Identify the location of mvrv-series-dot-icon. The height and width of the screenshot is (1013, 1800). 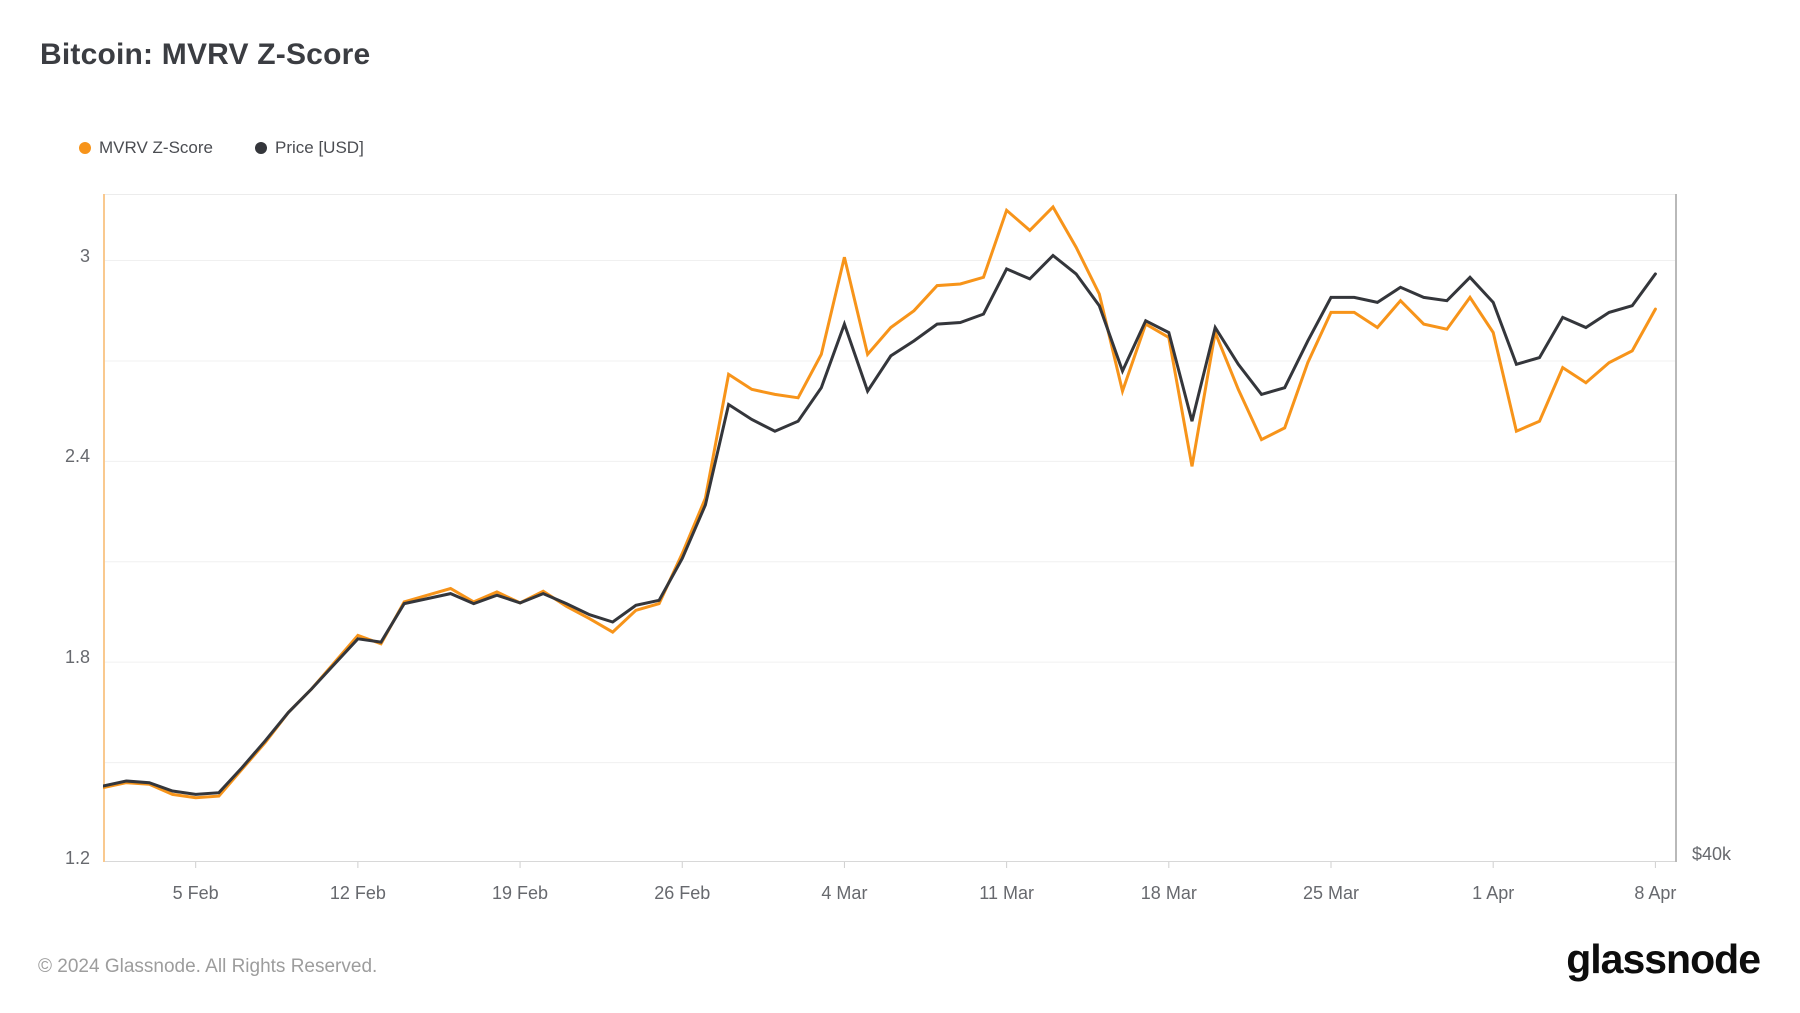
(85, 148).